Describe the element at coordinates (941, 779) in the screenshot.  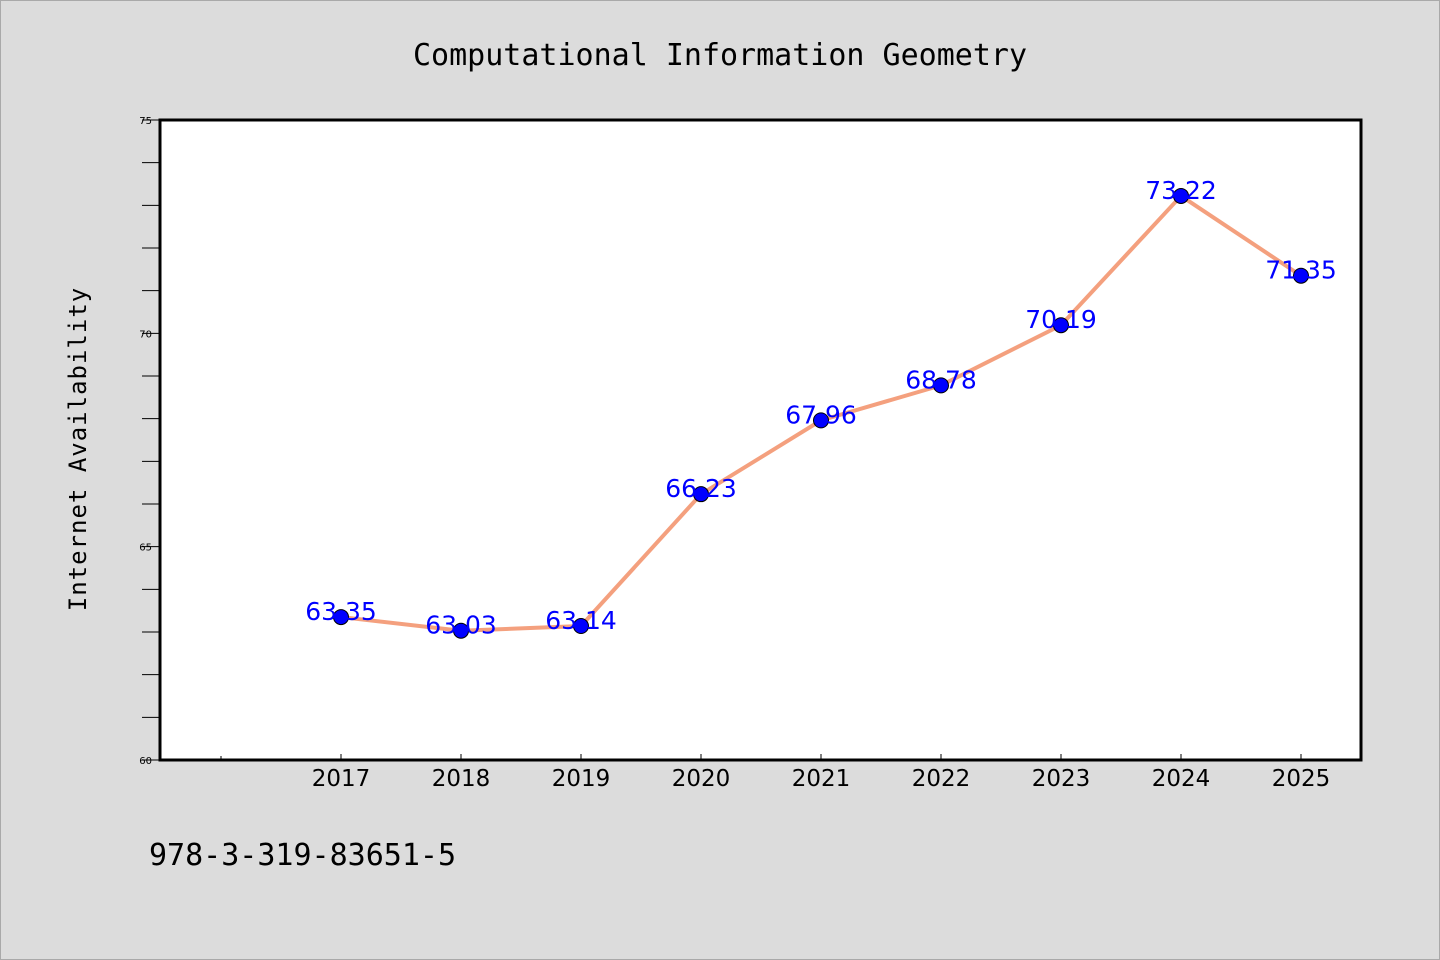
I see `x-tick-label: 2022` at that location.